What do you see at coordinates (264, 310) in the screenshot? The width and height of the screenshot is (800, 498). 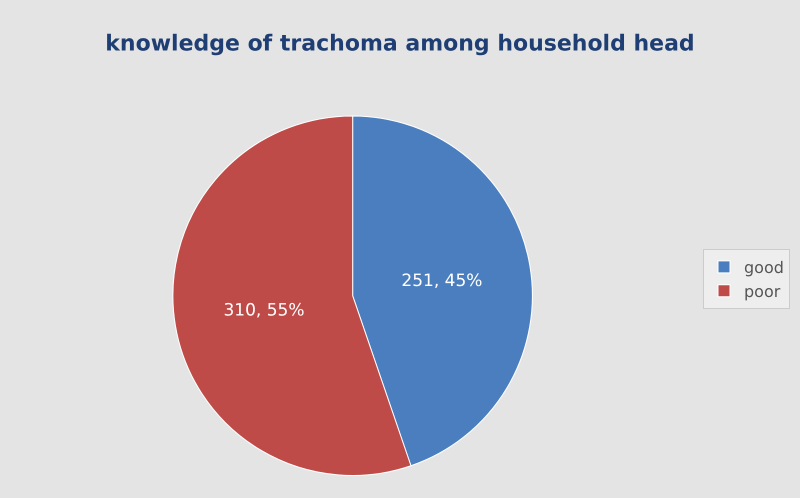 I see `data-label: 310, 55%` at bounding box center [264, 310].